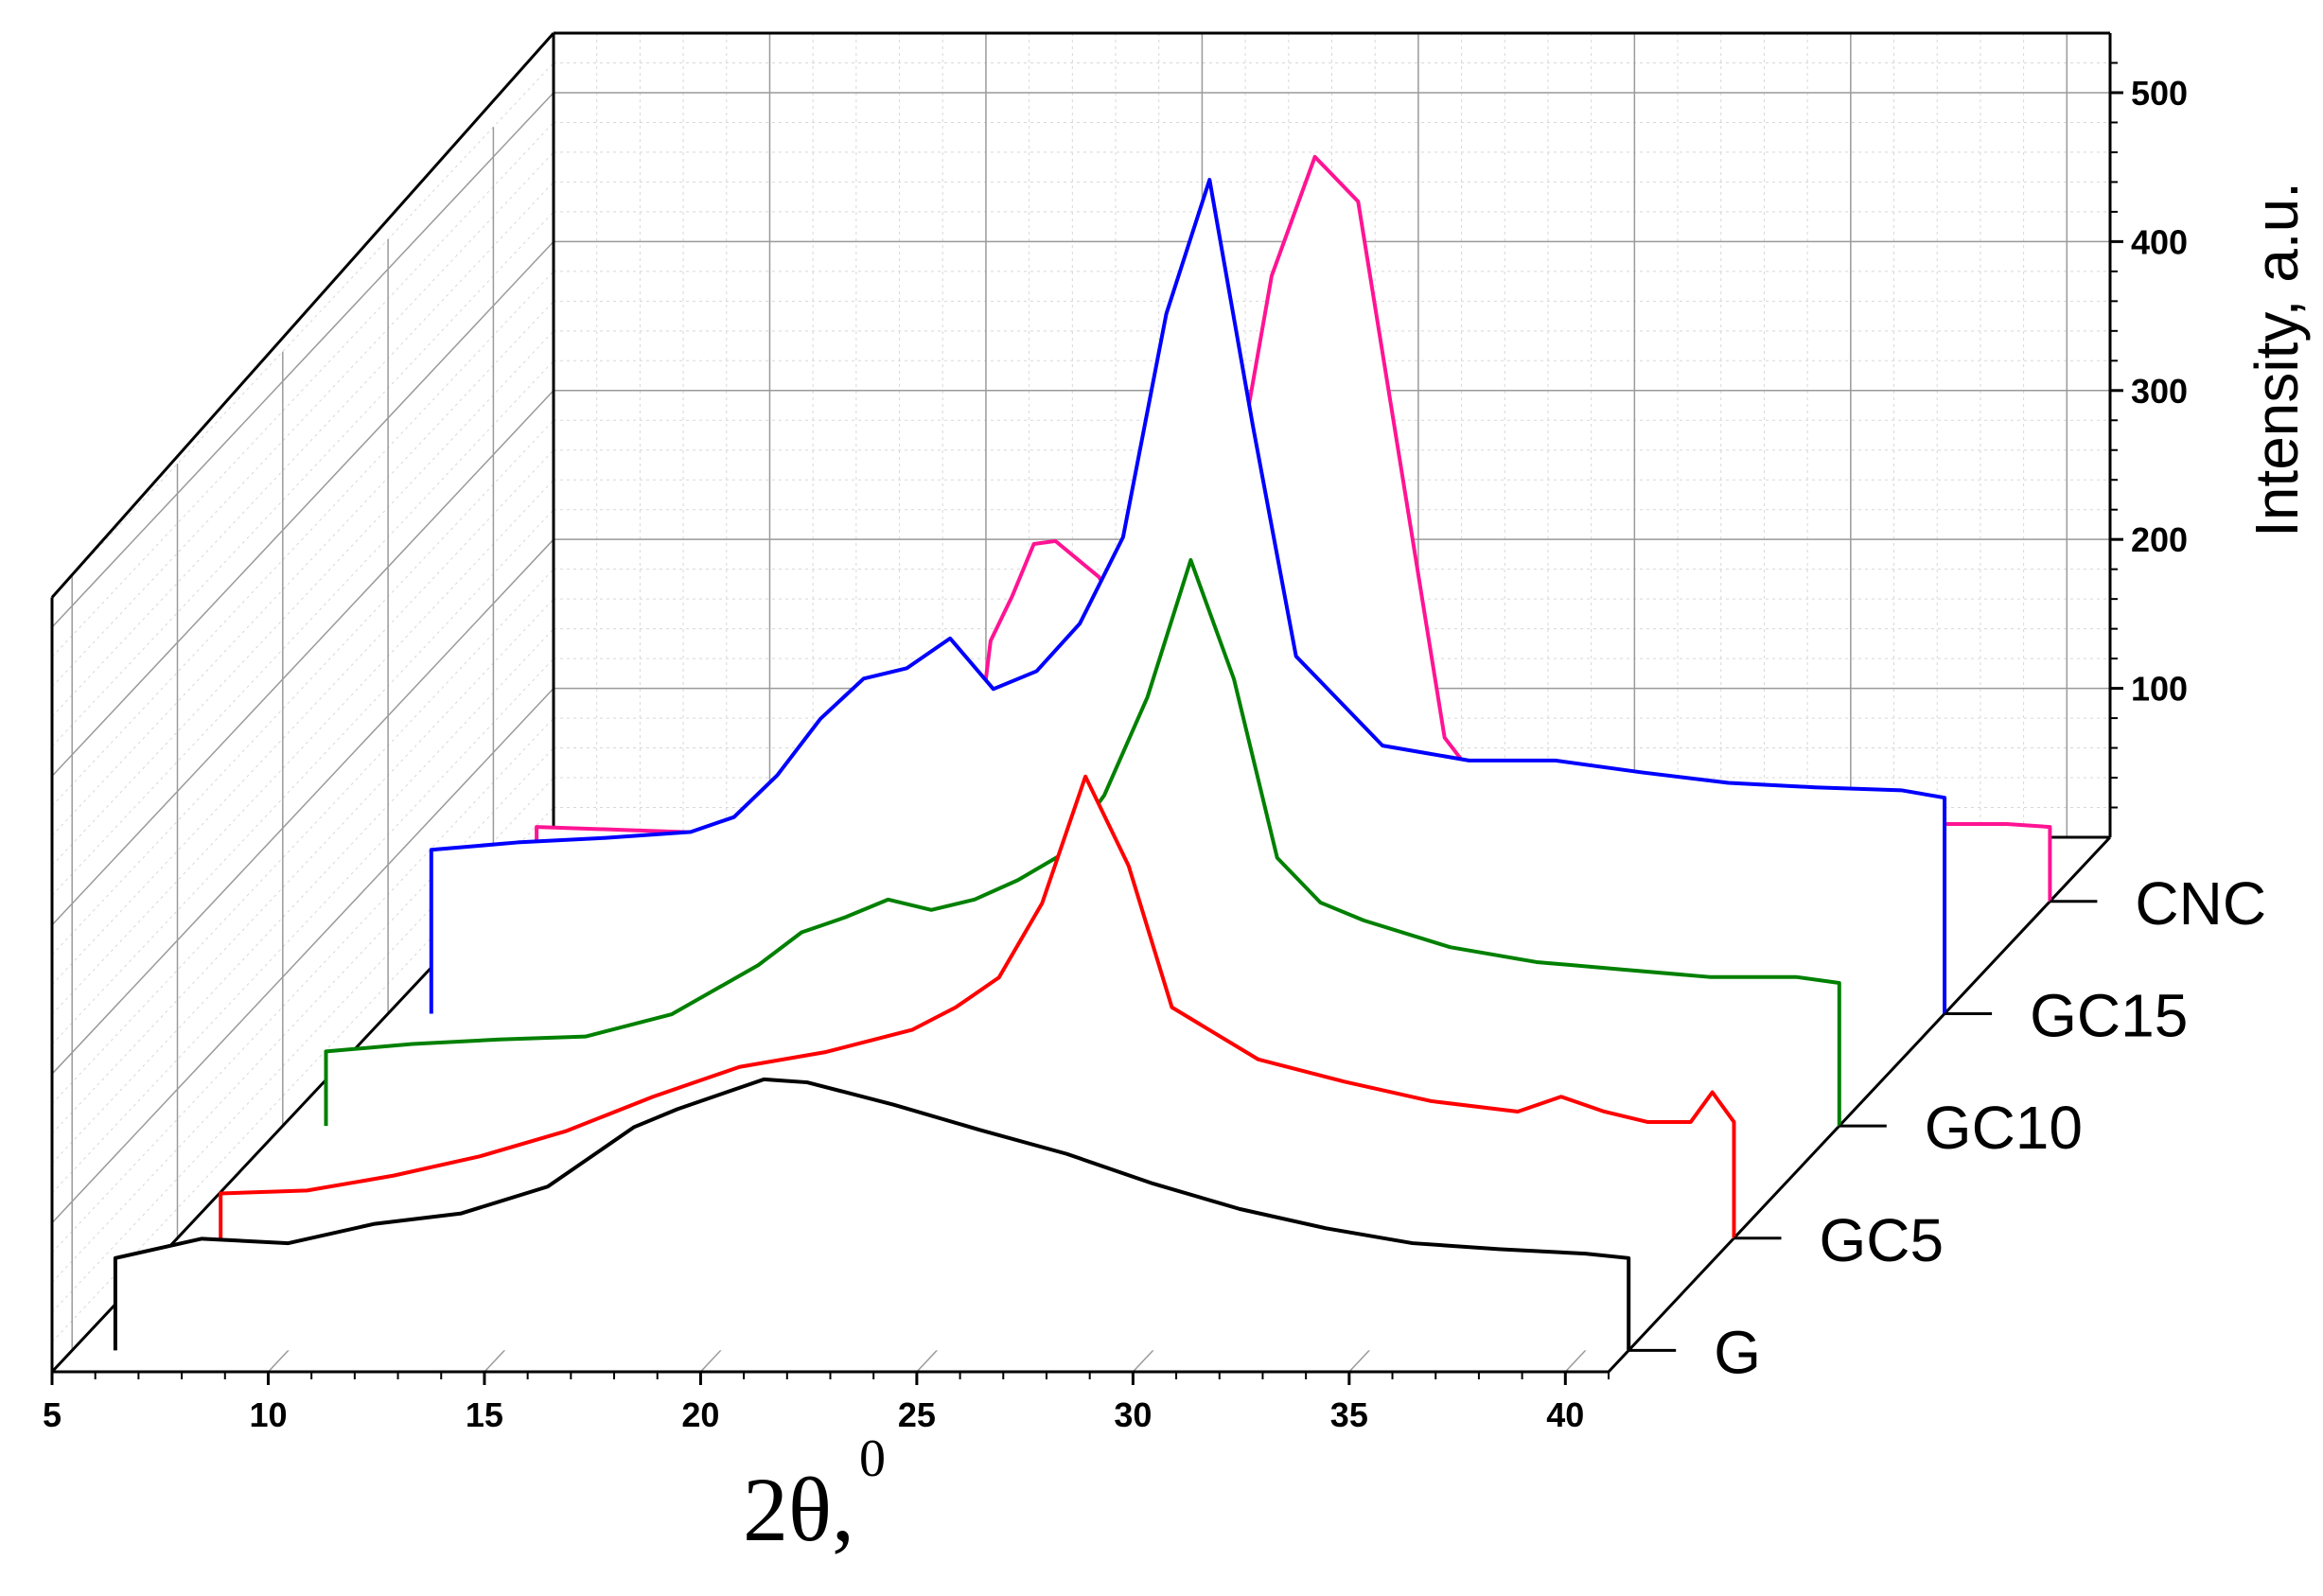  I want to click on x-tick-label: 35, so click(1349, 1414).